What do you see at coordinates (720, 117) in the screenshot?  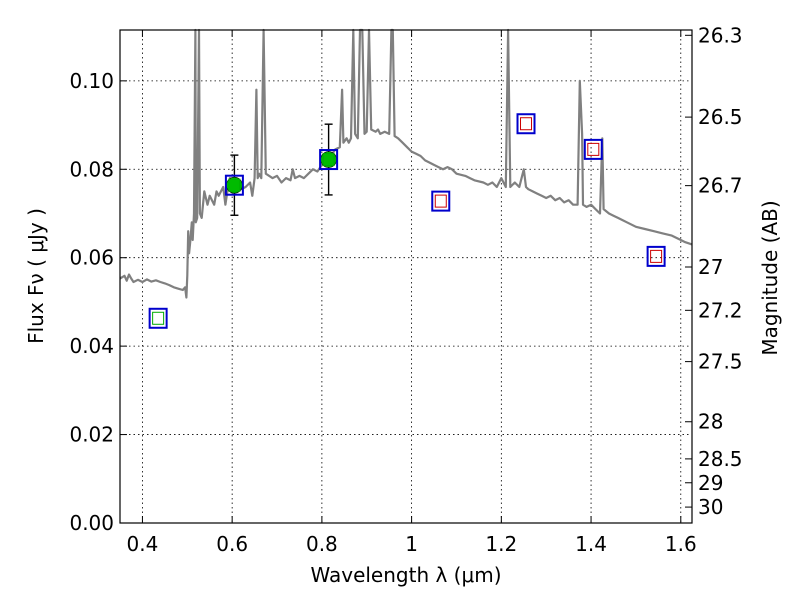 I see `magnitude-tick-label: 26.5` at bounding box center [720, 117].